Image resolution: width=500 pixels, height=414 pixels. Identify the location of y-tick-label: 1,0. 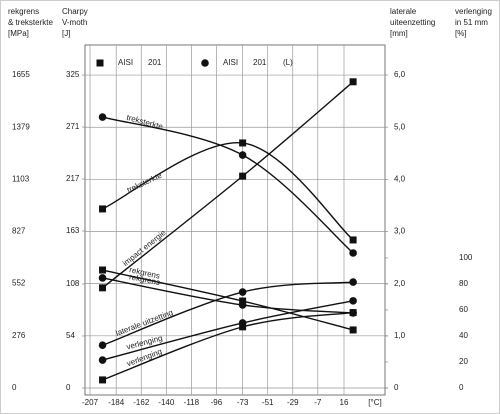
(400, 335).